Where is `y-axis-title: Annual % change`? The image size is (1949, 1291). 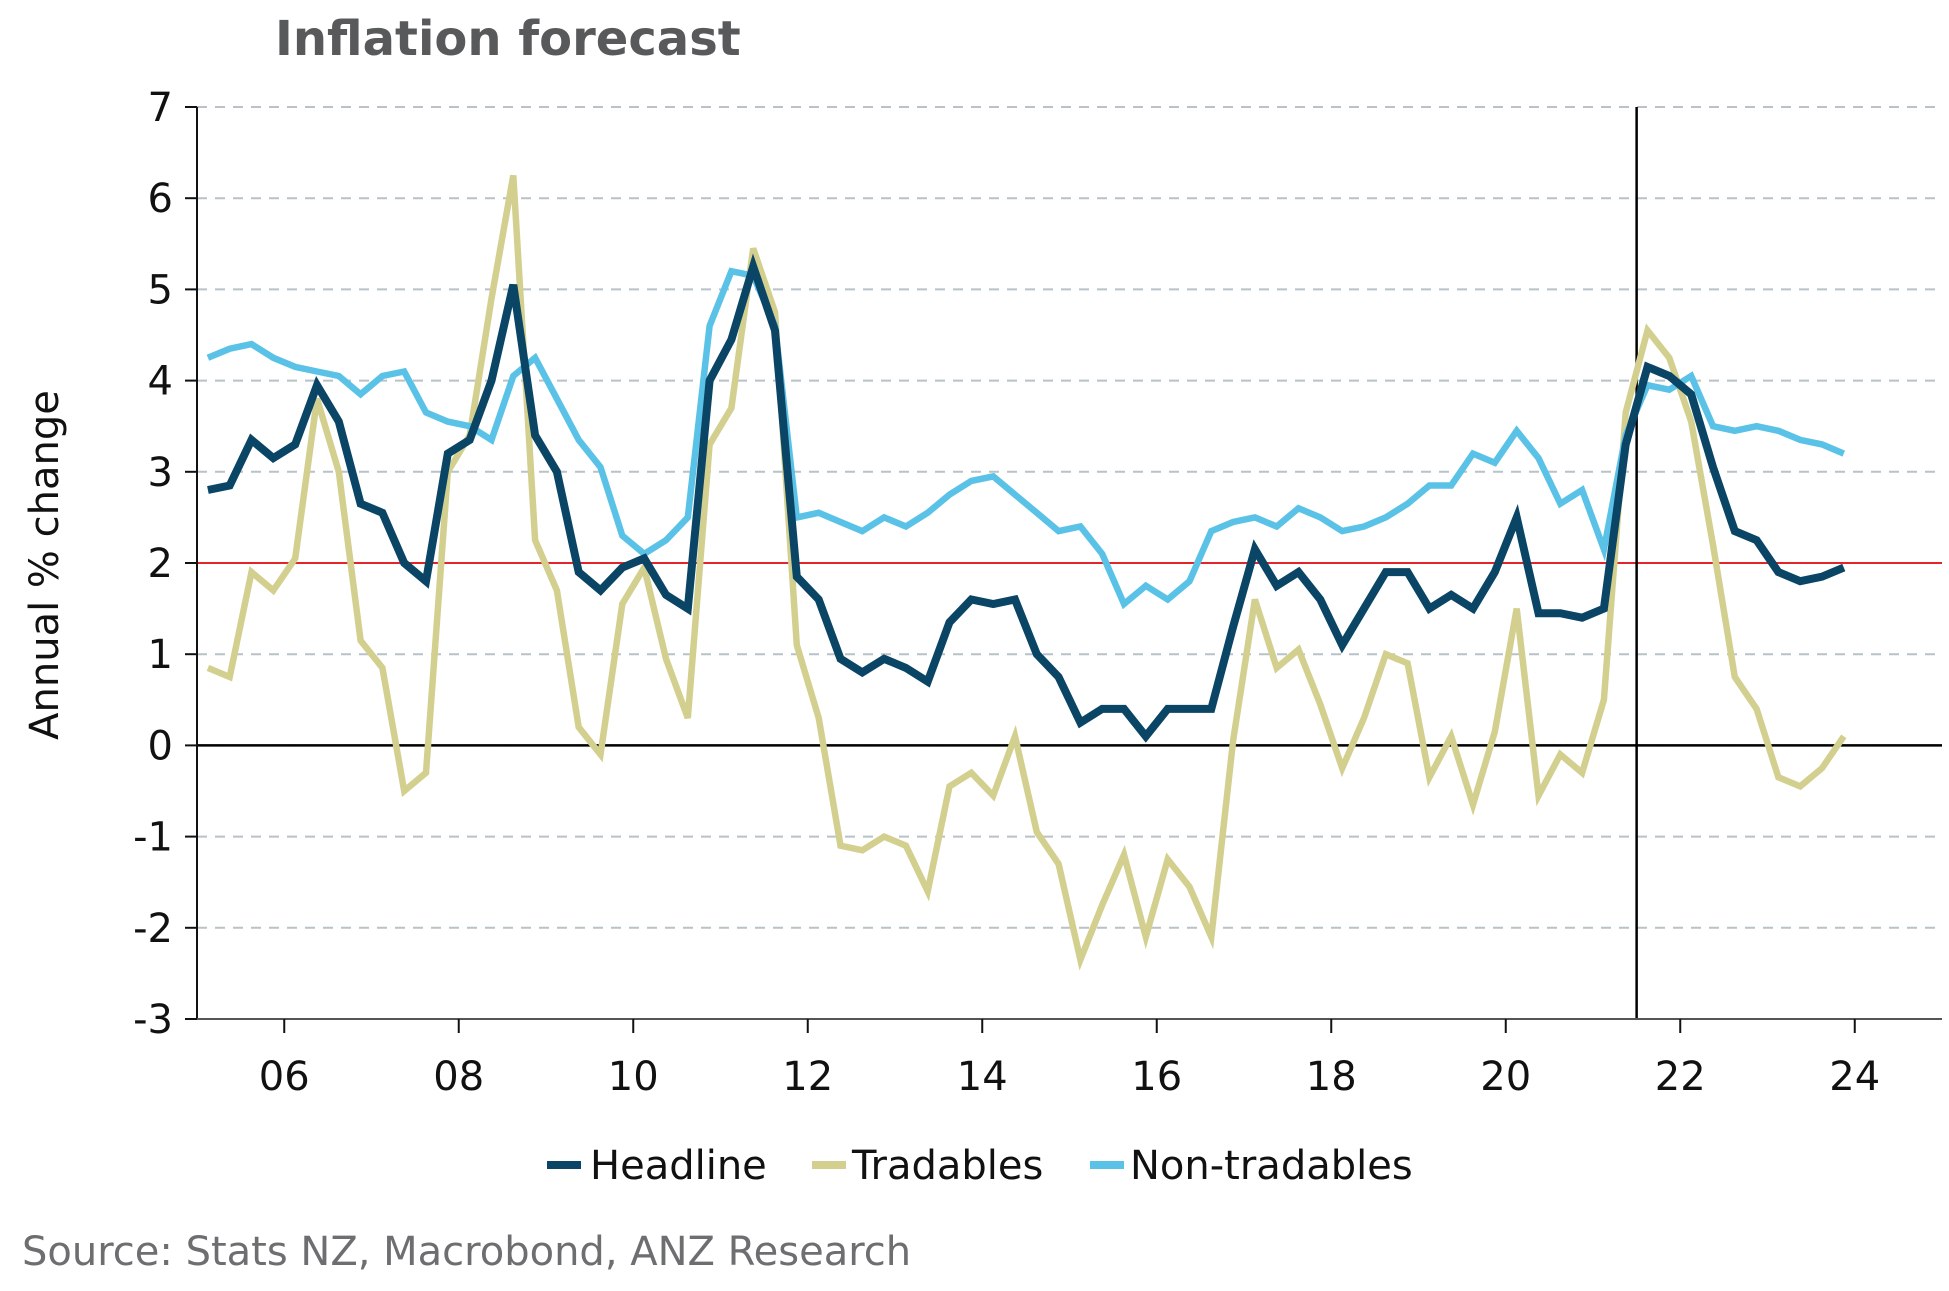
y-axis-title: Annual % change is located at coordinates (45, 565).